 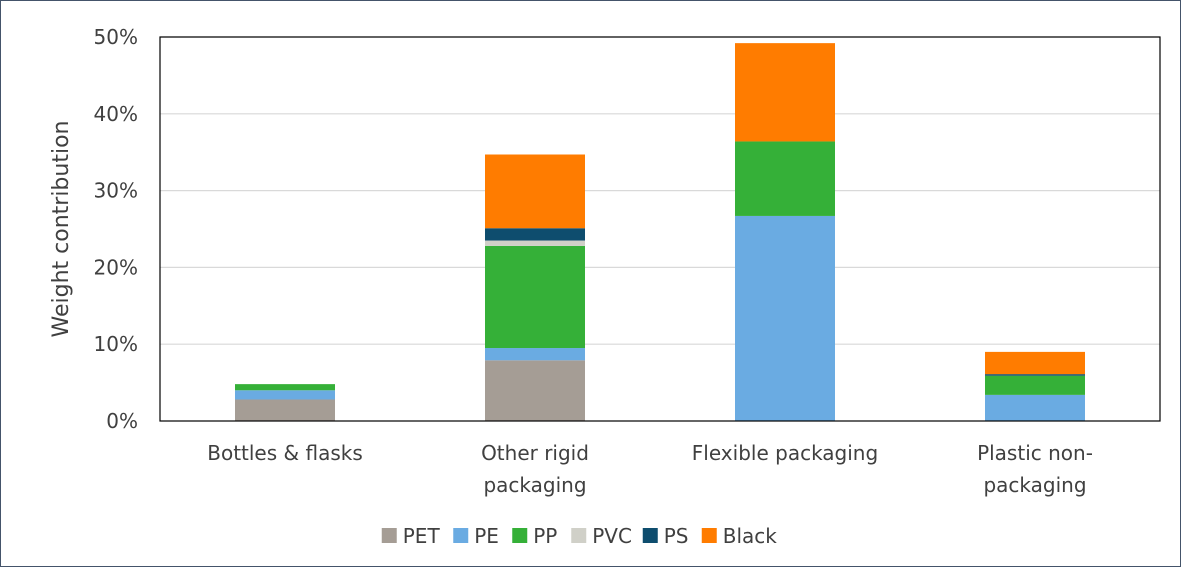 I want to click on y-tick-label: 50%, so click(x=116, y=37).